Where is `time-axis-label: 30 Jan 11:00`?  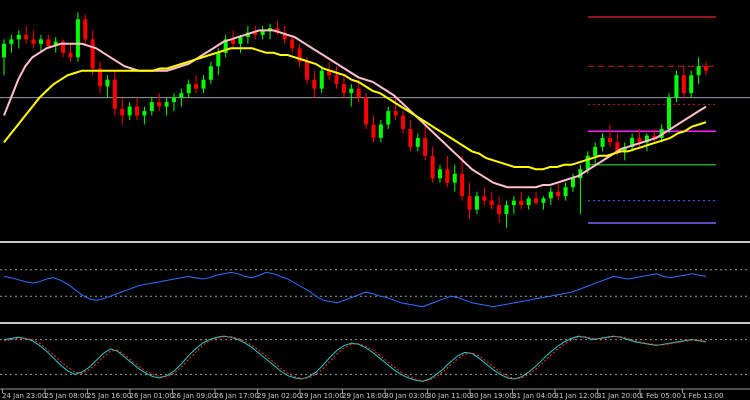
time-axis-label: 30 Jan 11:00 is located at coordinates (449, 396).